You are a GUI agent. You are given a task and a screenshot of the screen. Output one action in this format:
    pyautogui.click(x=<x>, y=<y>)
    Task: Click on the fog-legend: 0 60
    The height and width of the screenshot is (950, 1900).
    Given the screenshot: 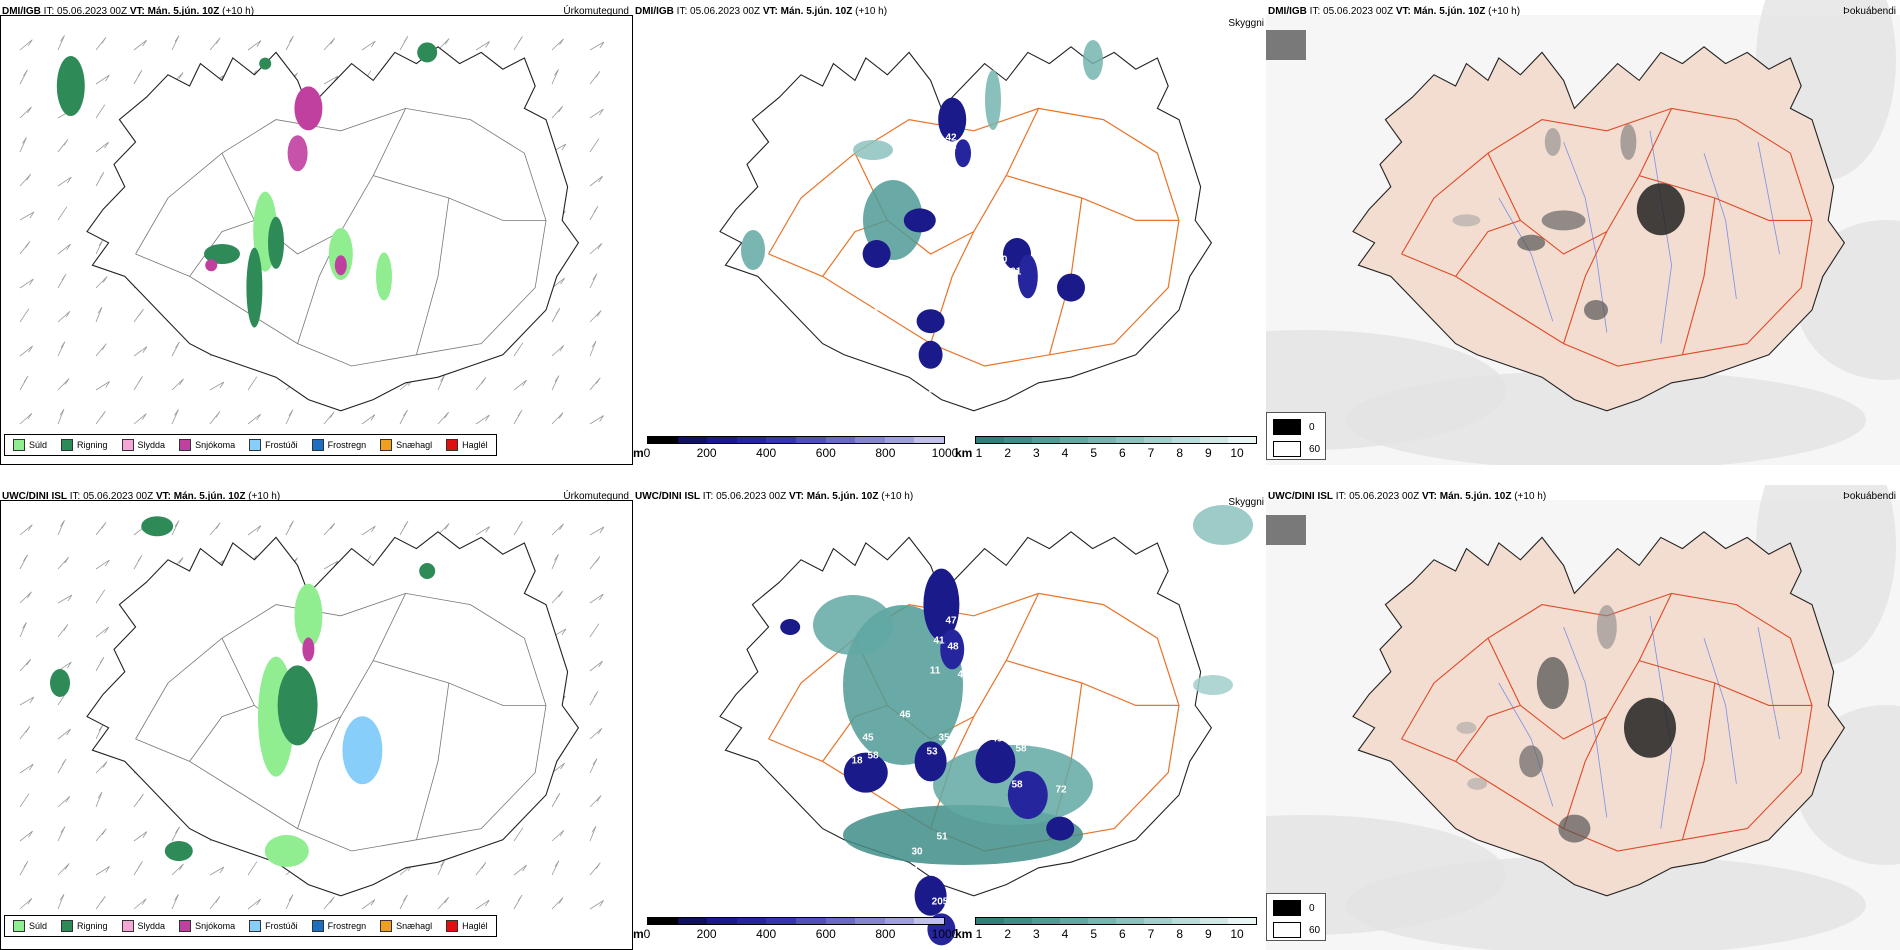 What is the action you would take?
    pyautogui.click(x=1296, y=436)
    